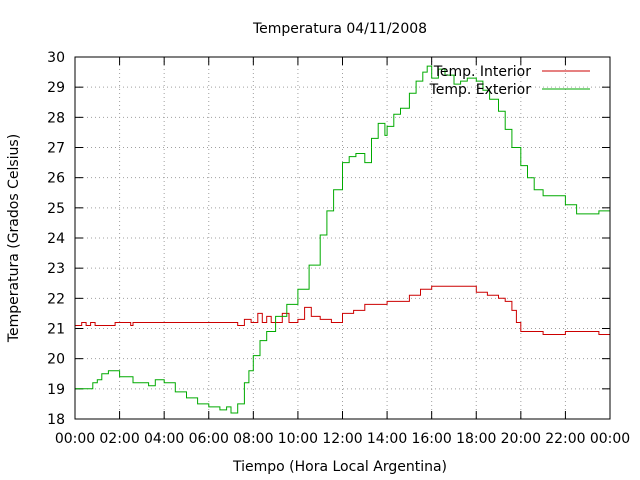  What do you see at coordinates (509, 81) in the screenshot?
I see `legend: Temp. Interior Temp. Exterior` at bounding box center [509, 81].